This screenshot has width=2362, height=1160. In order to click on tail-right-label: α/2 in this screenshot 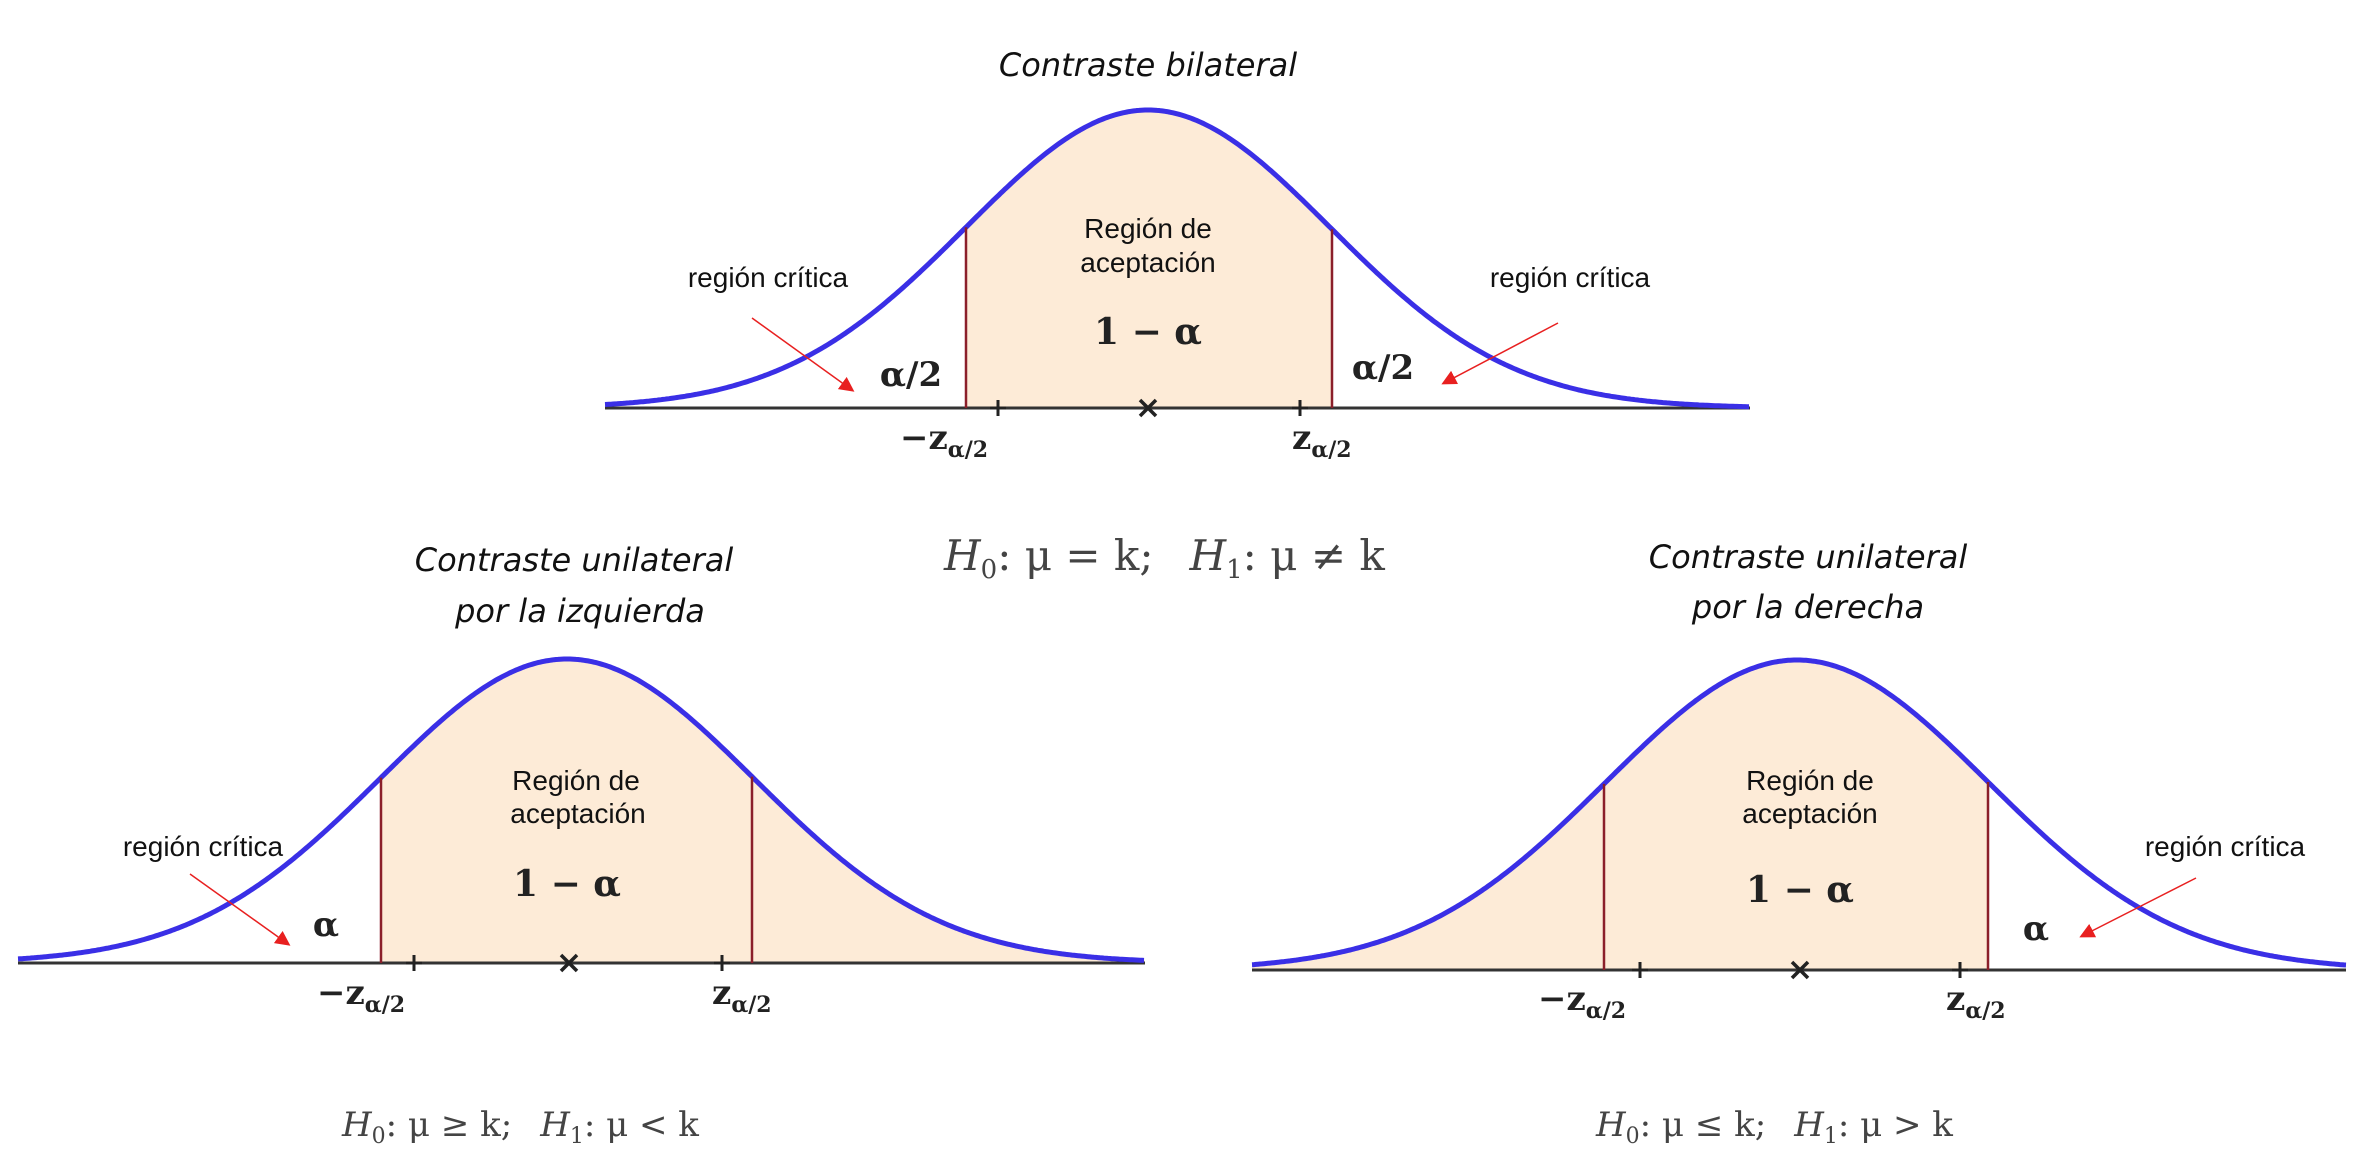, I will do `click(1383, 368)`.